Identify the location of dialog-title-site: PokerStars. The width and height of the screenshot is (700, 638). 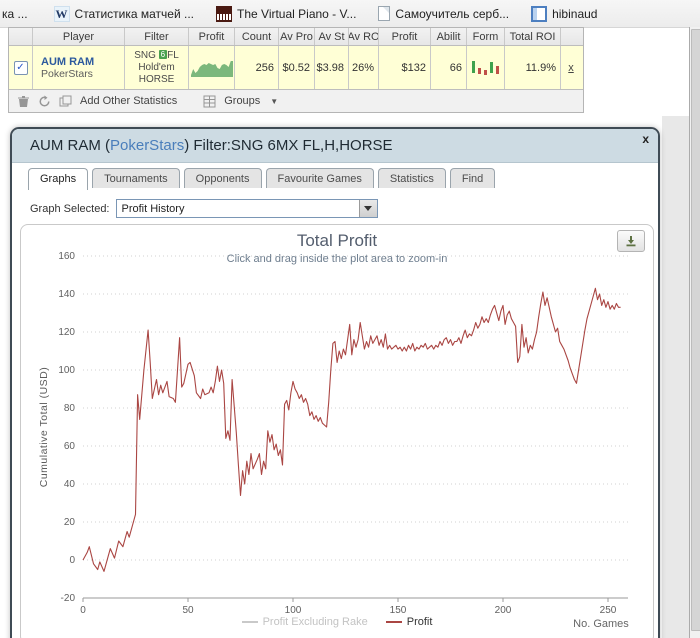
(147, 145).